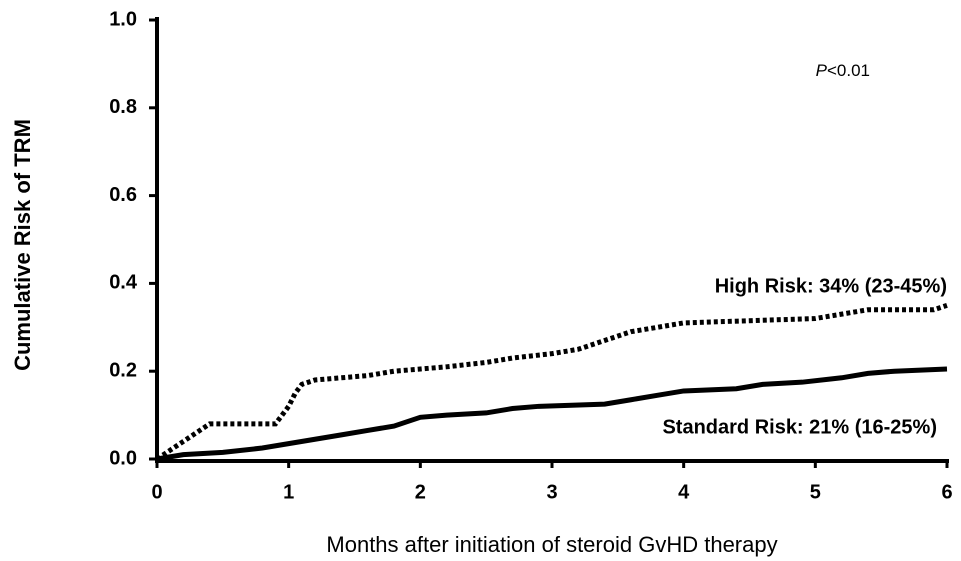  Describe the element at coordinates (799, 427) in the screenshot. I see `series-label: Standard Risk: 21% (16-25%)` at that location.